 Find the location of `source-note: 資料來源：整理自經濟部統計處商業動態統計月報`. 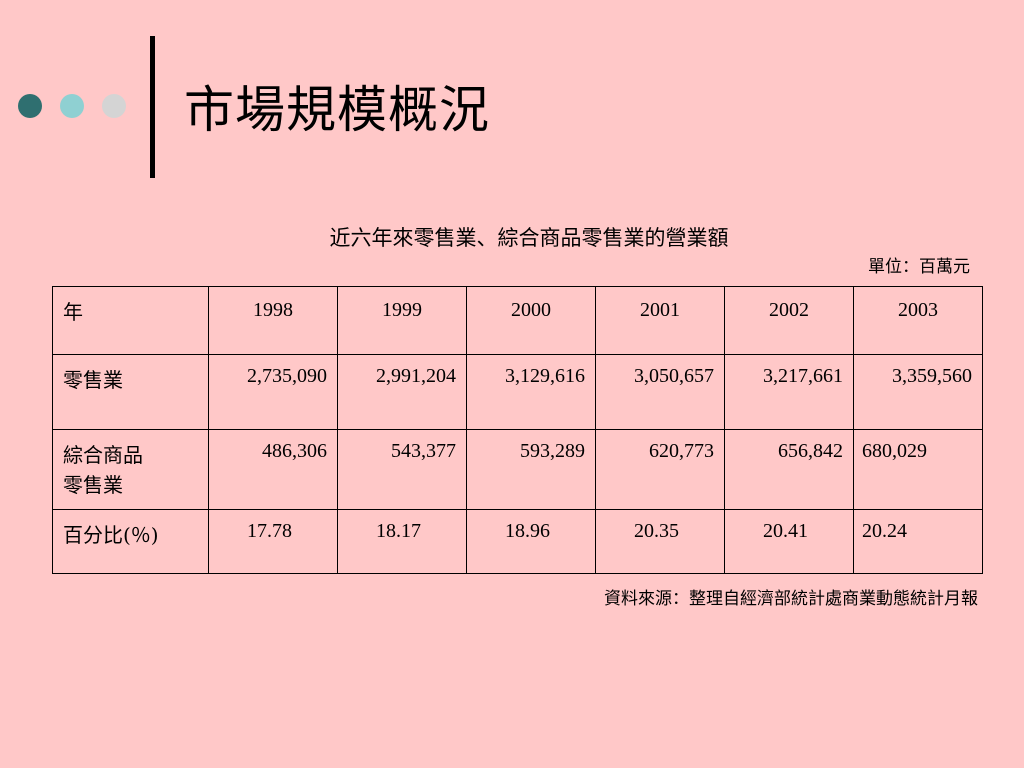

source-note: 資料來源：整理自經濟部統計處商業動態統計月報 is located at coordinates (791, 599).